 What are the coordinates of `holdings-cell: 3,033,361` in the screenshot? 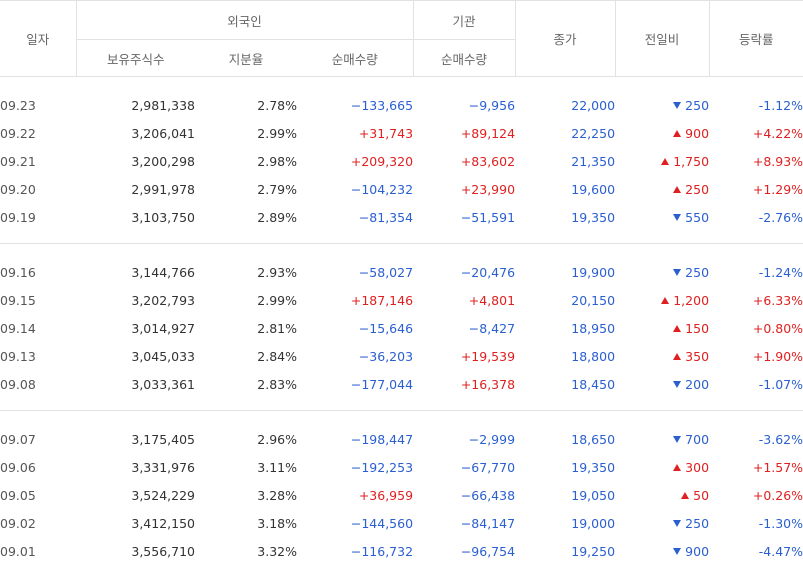 It's located at (163, 384).